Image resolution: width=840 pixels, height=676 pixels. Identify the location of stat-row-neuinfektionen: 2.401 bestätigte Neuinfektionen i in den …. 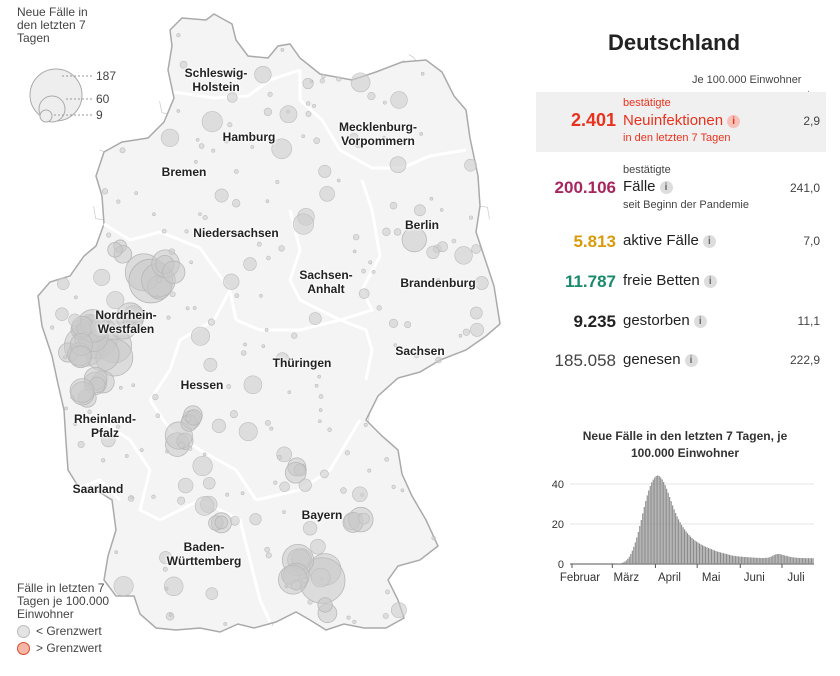
(681, 122).